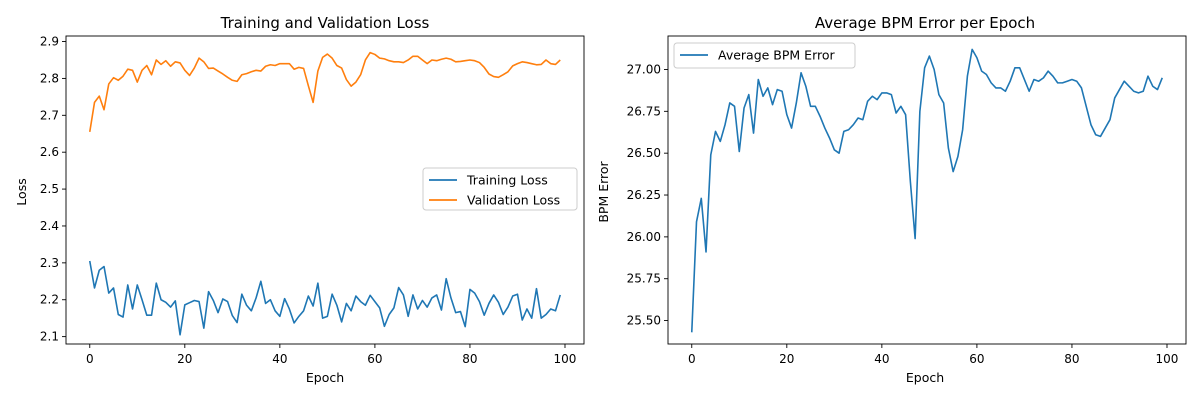 The width and height of the screenshot is (1200, 400). Describe the element at coordinates (49, 42) in the screenshot. I see `y-tick-label: 2.9` at that location.